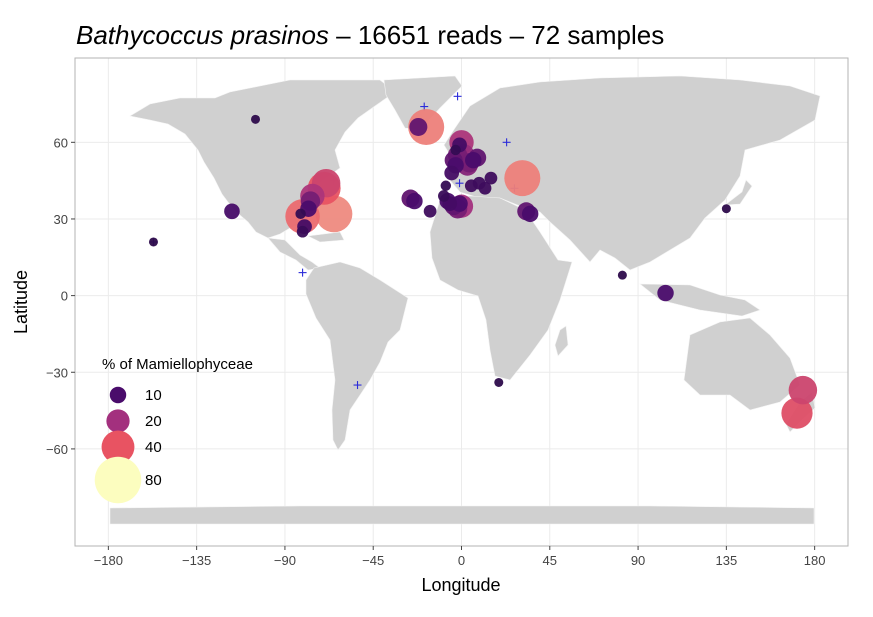  What do you see at coordinates (153, 395) in the screenshot?
I see `legend-label: 10` at bounding box center [153, 395].